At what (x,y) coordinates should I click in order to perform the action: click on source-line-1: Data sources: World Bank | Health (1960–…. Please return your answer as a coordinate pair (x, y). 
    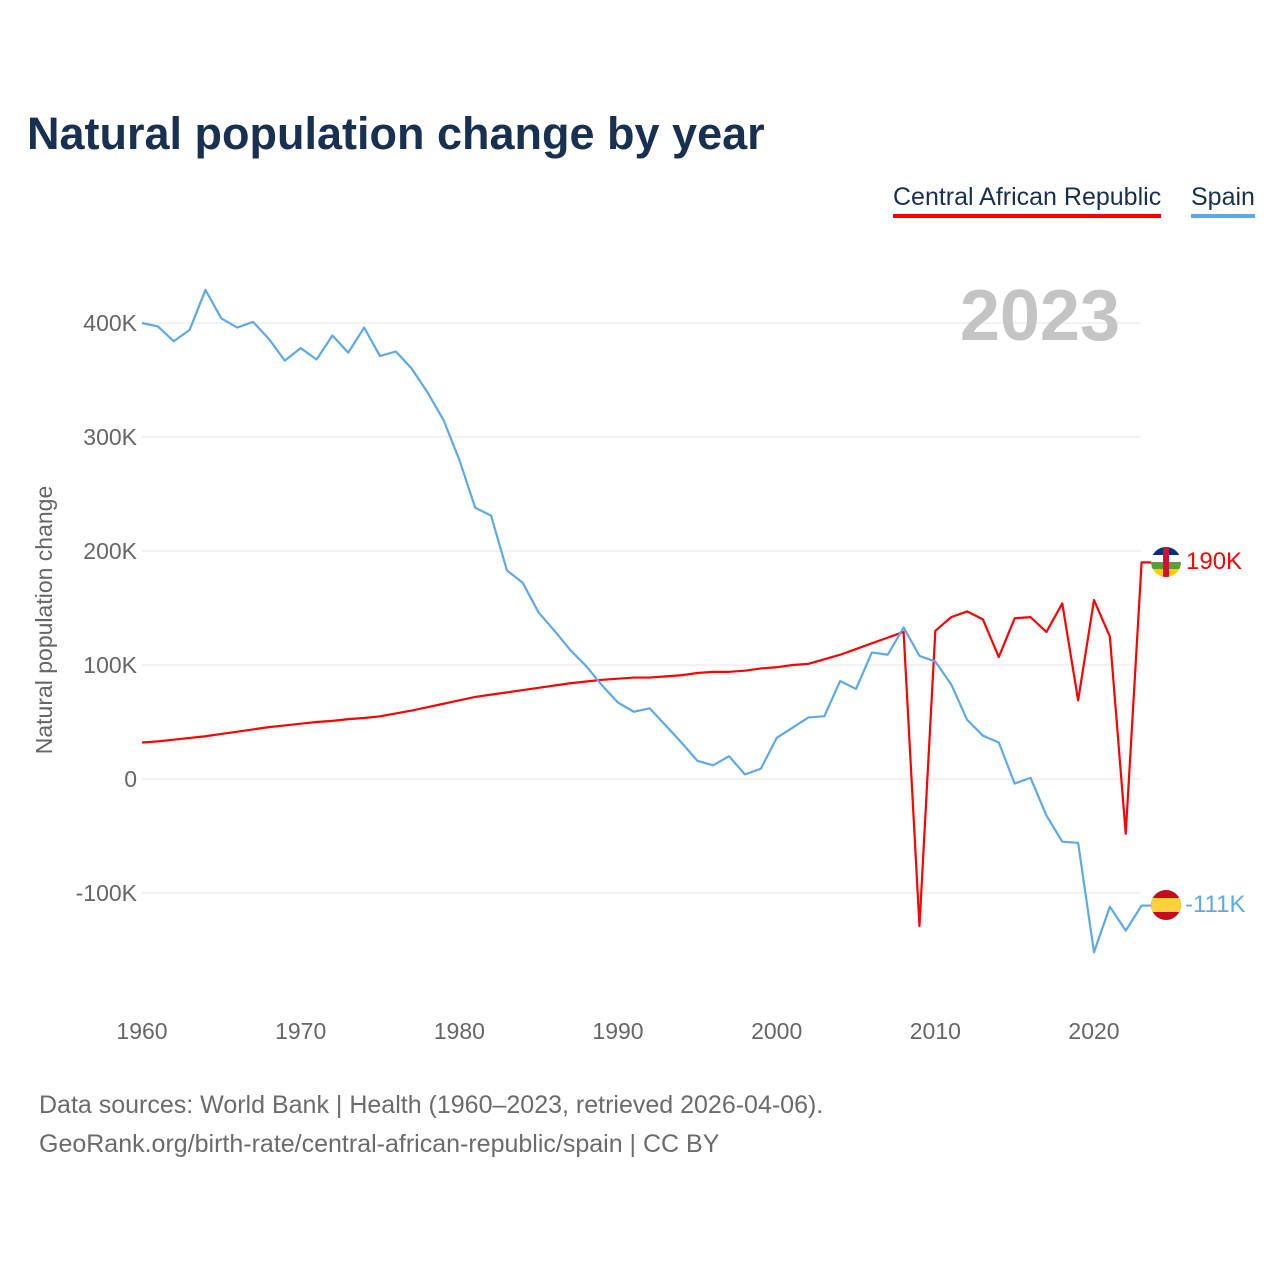
    Looking at the image, I should click on (431, 1105).